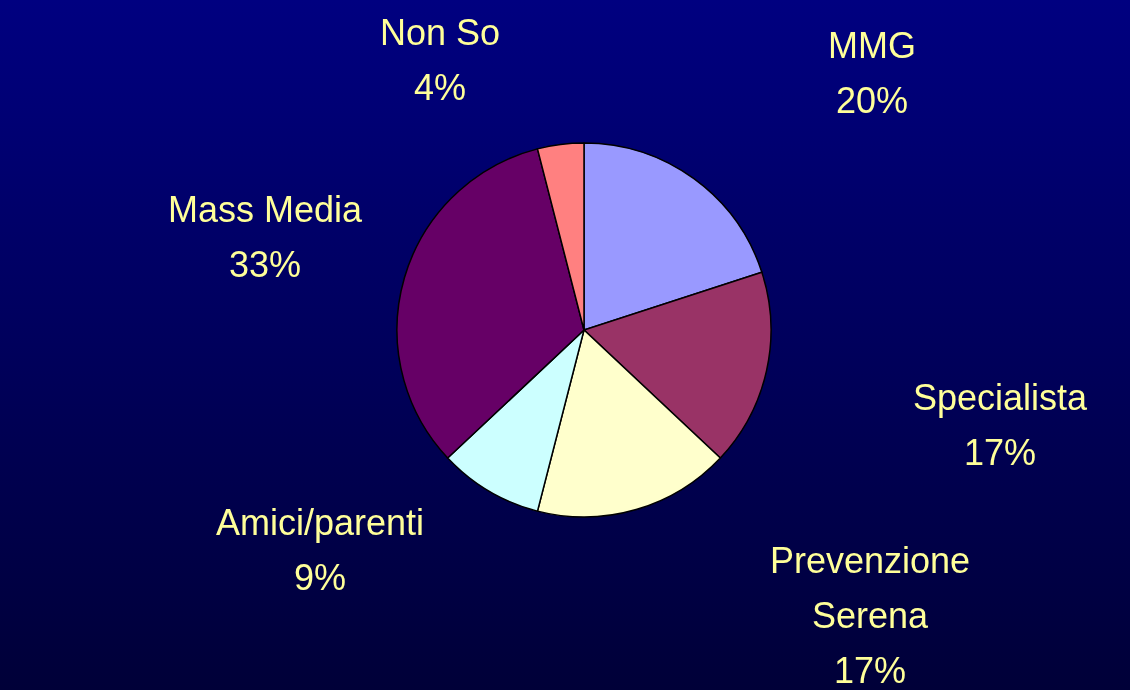 Image resolution: width=1130 pixels, height=690 pixels. Describe the element at coordinates (320, 577) in the screenshot. I see `data-label: 9%` at that location.